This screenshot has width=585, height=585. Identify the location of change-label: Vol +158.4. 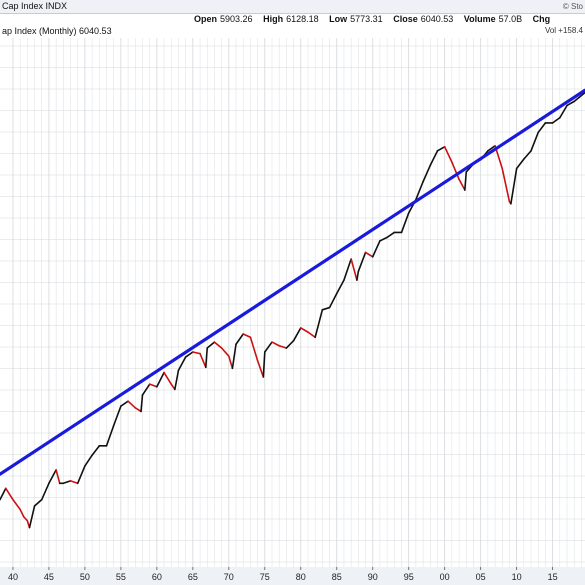
(563, 30).